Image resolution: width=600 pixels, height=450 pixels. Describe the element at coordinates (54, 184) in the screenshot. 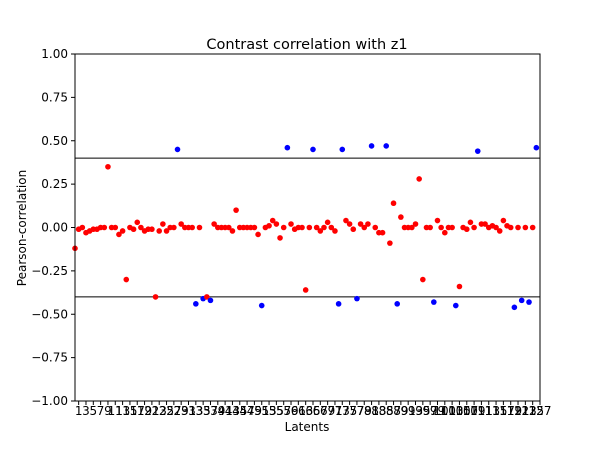

I see `y-tick-label: 0.25` at that location.